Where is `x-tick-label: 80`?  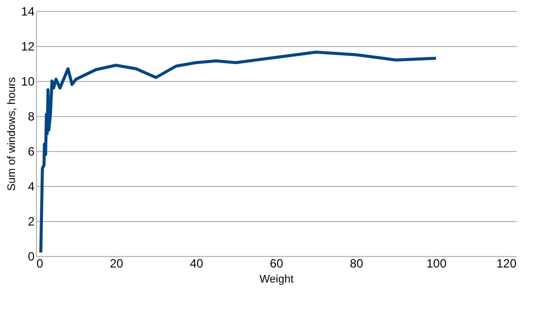
x-tick-label: 80 is located at coordinates (357, 263).